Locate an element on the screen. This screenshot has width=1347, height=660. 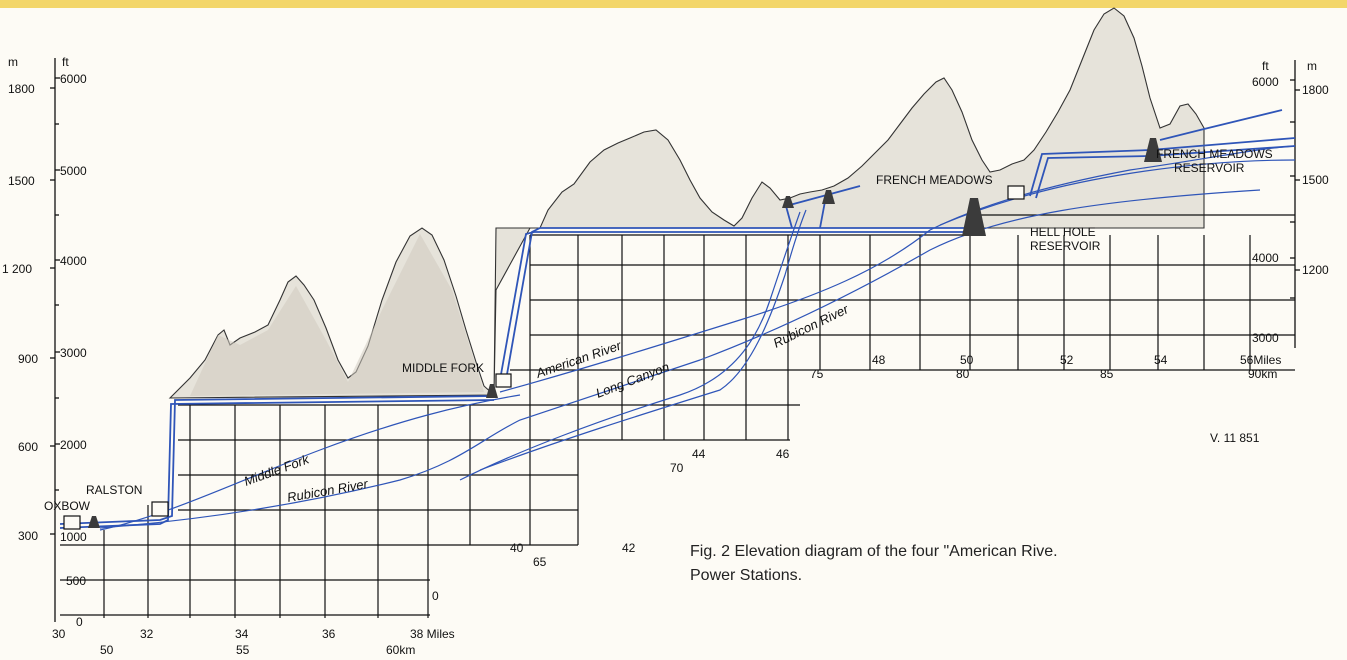
ralston-powerhouse-icon is located at coordinates (160, 509).